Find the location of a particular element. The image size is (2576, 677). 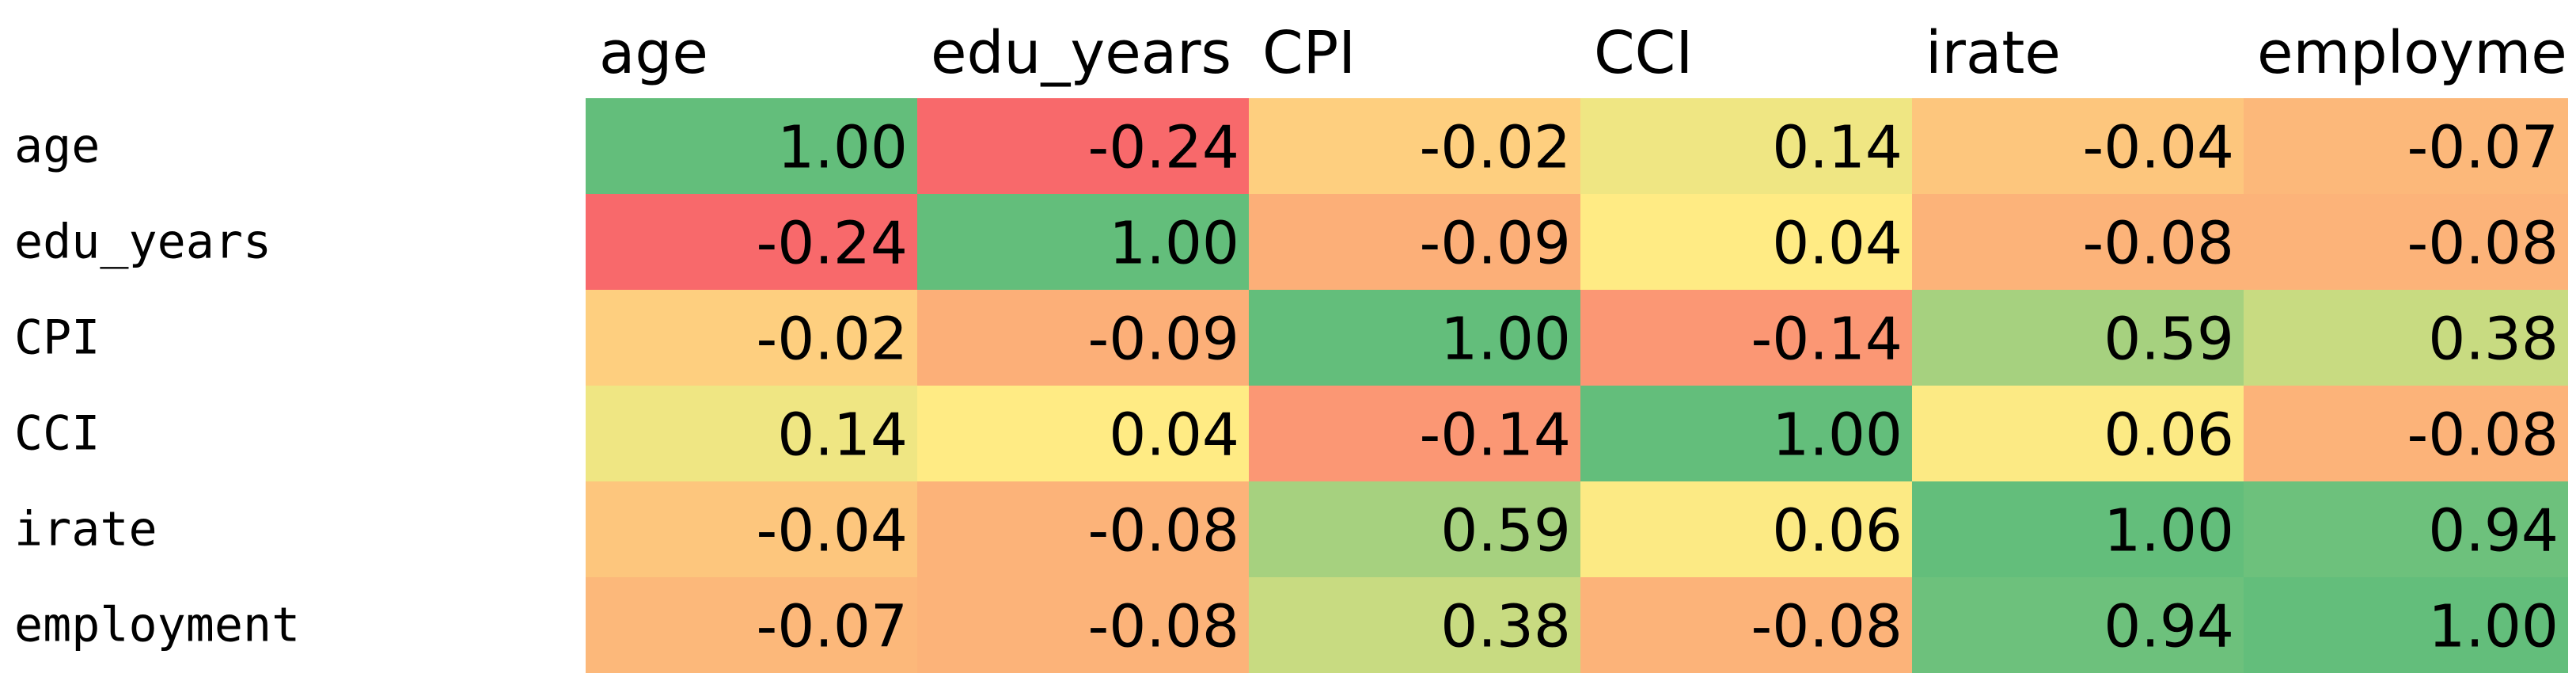

row-label: CCI is located at coordinates (57, 434).